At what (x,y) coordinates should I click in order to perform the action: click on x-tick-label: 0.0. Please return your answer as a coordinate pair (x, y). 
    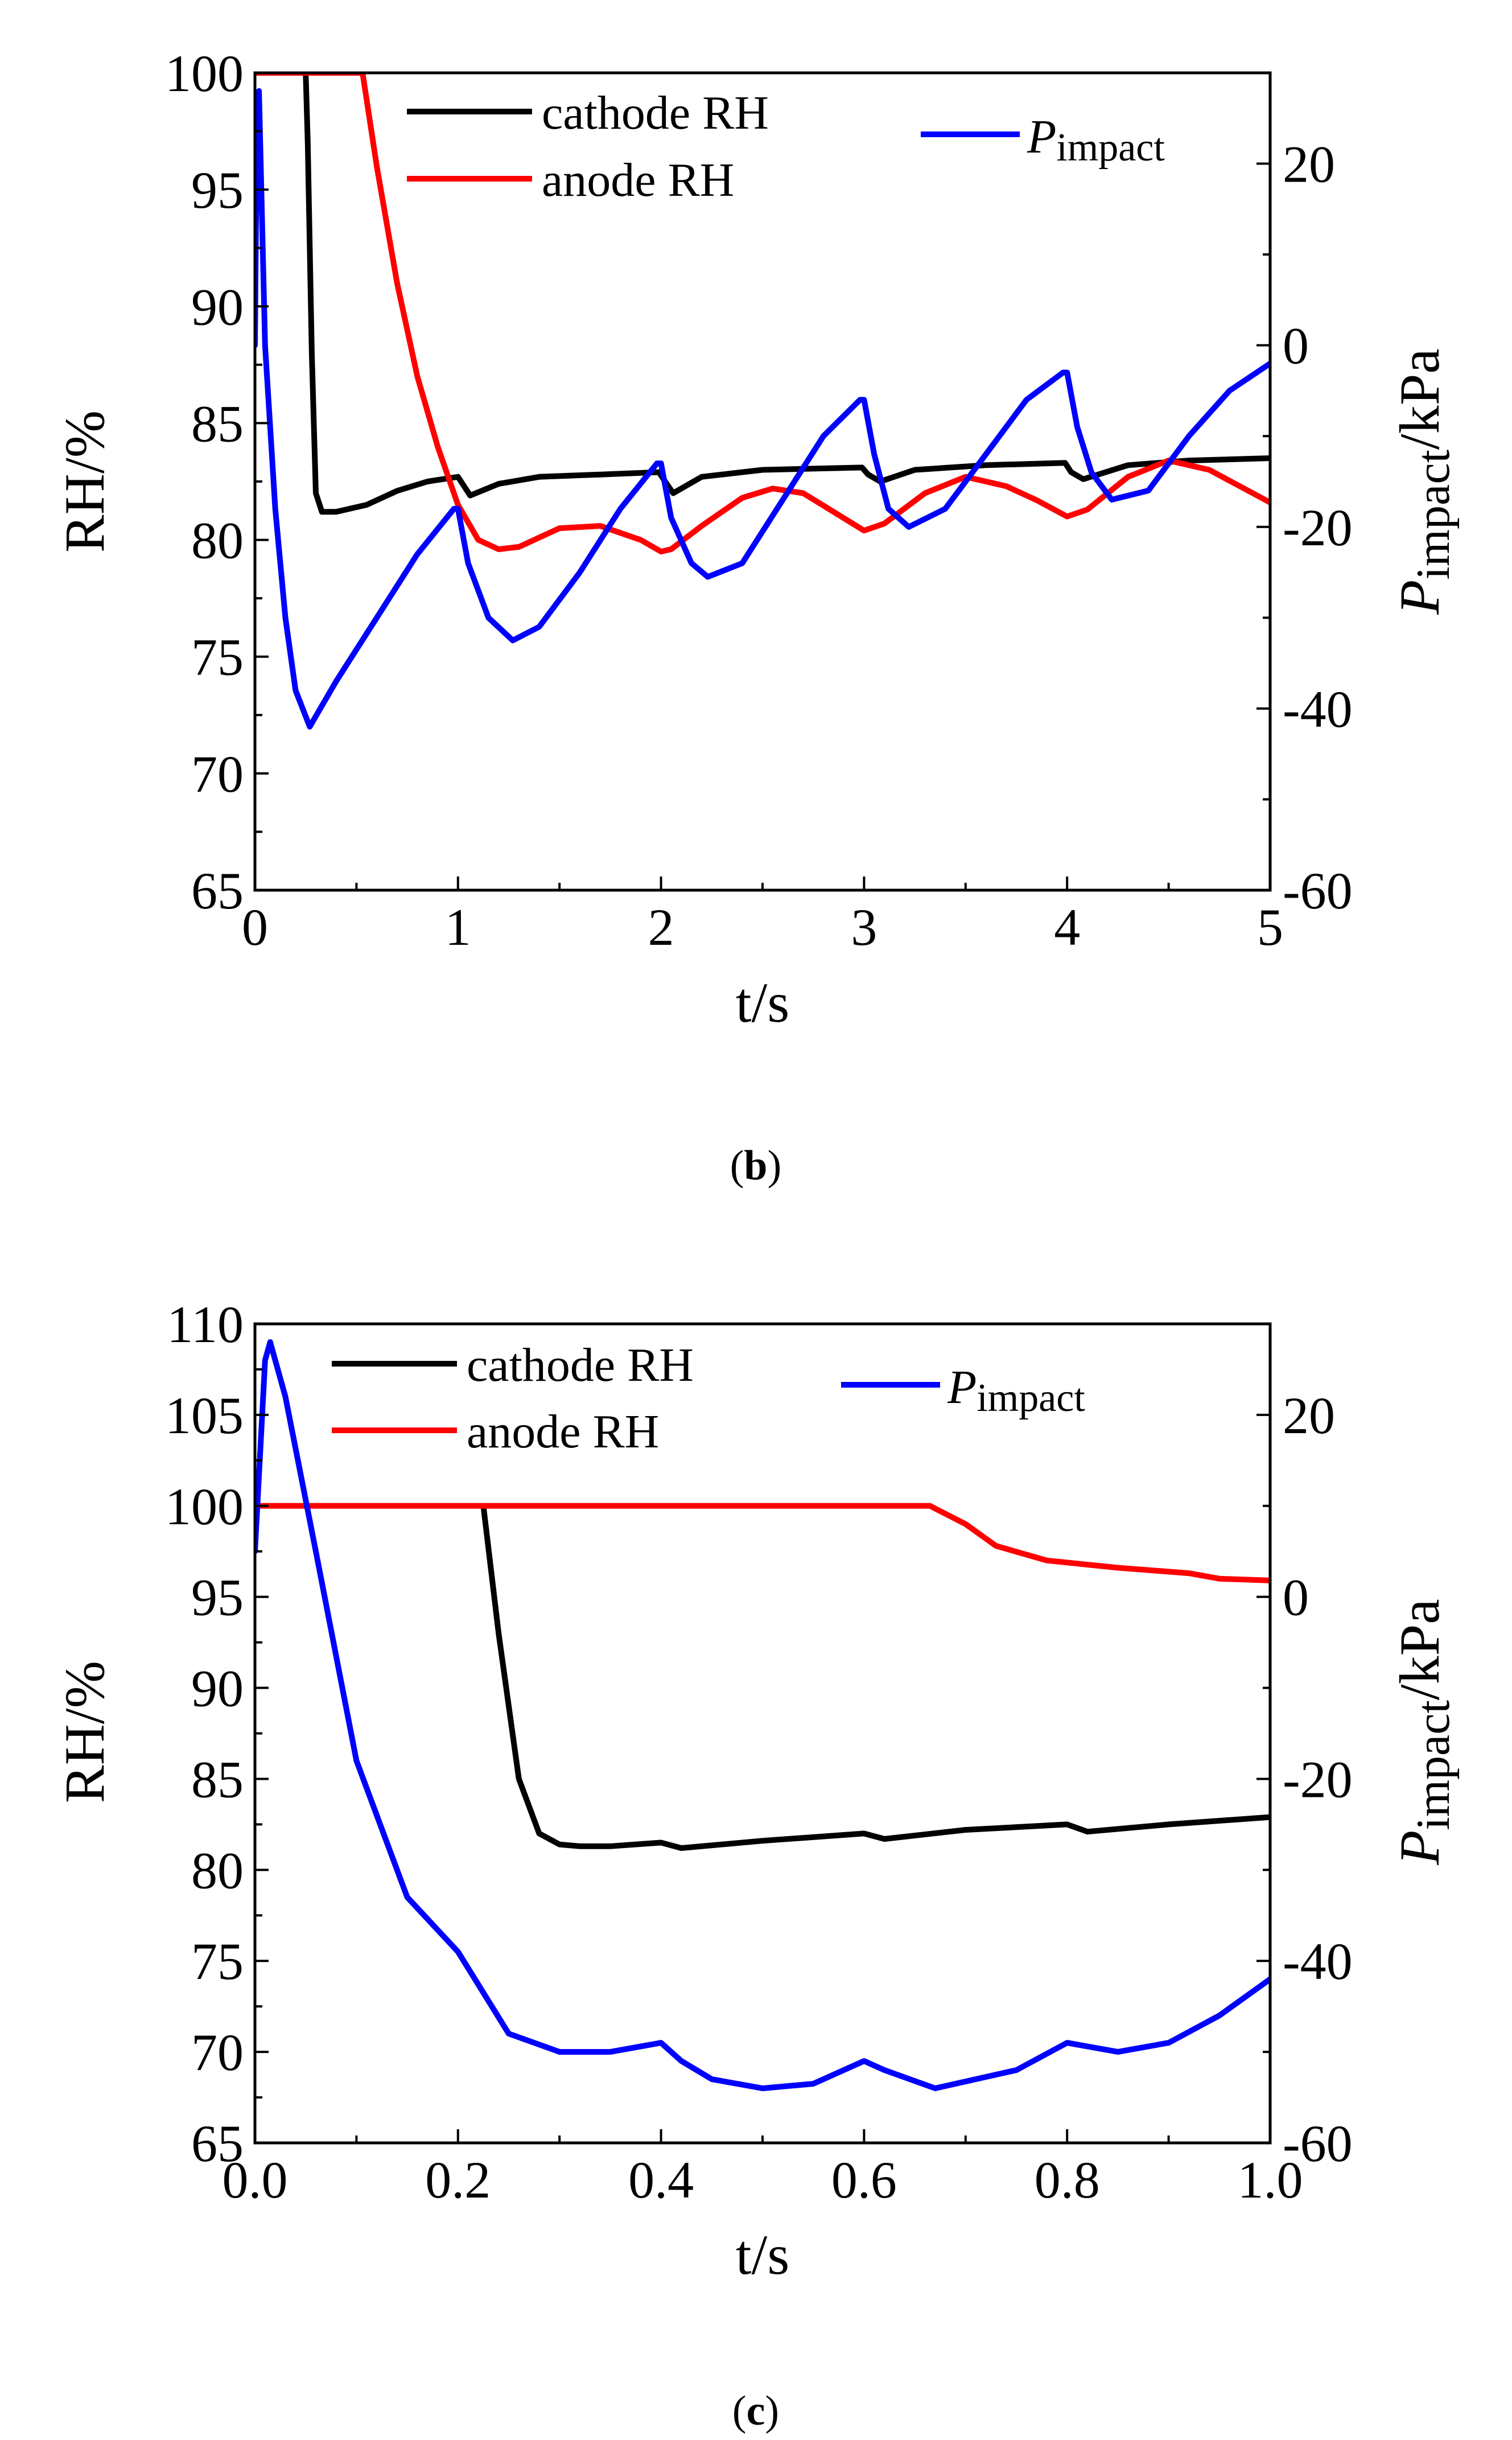
    Looking at the image, I should click on (256, 2180).